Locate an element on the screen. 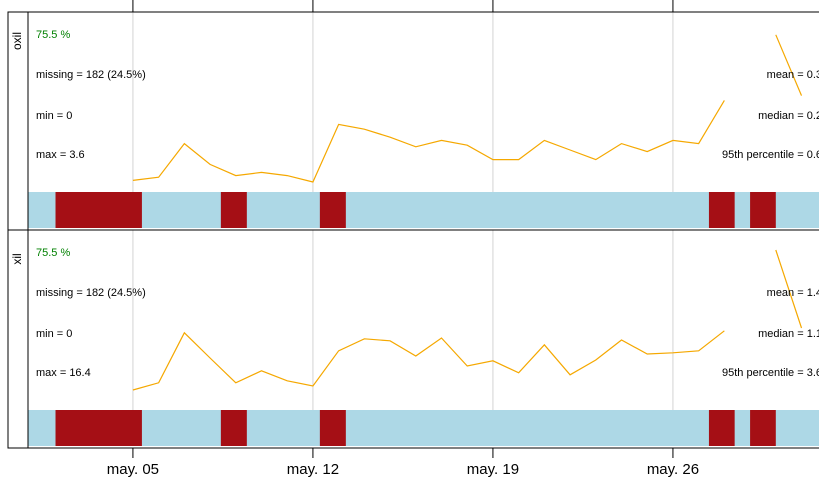 Image resolution: width=819 pixels, height=502 pixels. stat-max: max = 3.6 is located at coordinates (60, 155).